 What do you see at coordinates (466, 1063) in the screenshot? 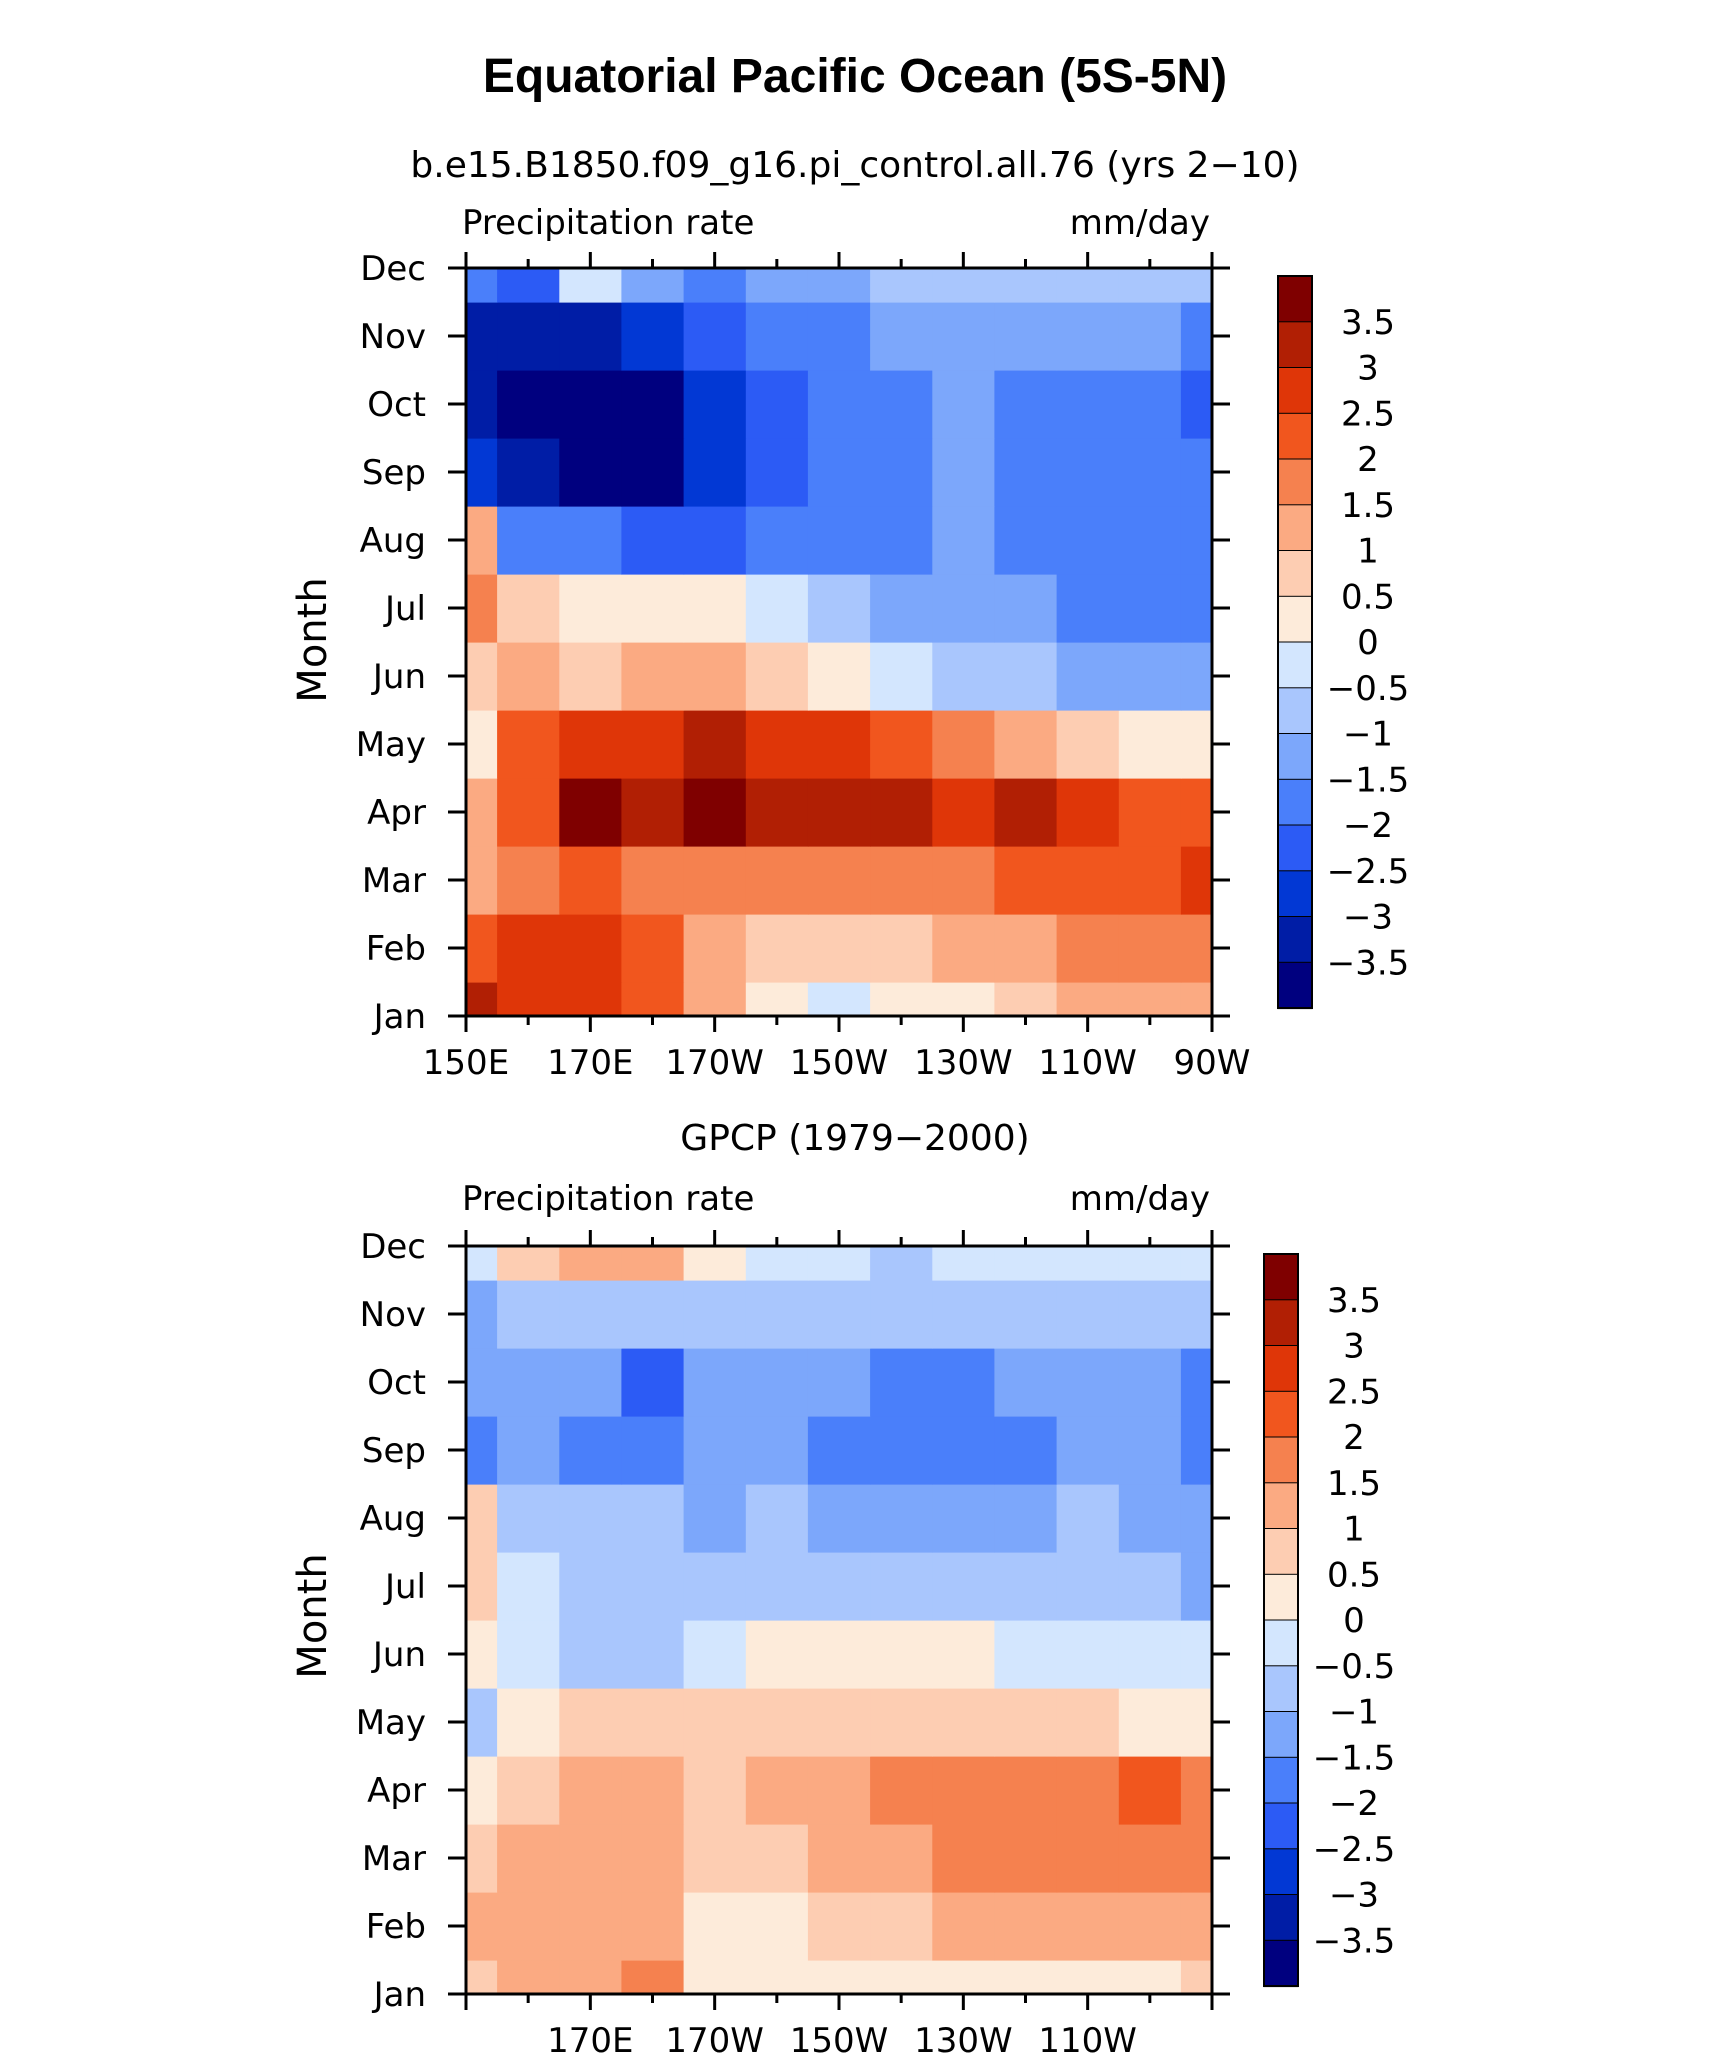
I see `x-tick-label: 150E` at bounding box center [466, 1063].